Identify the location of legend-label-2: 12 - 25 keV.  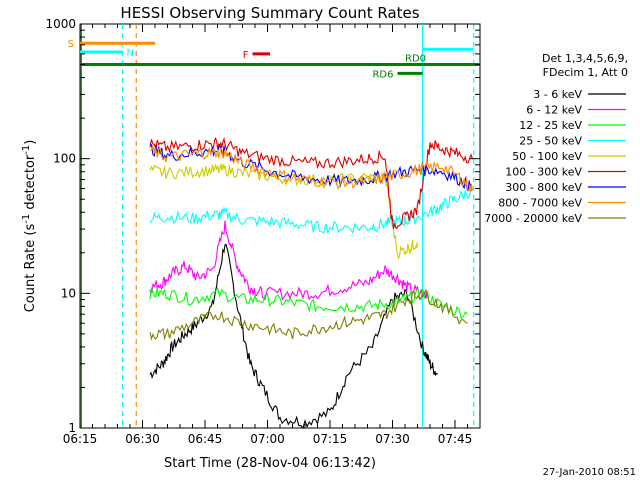
(550, 125).